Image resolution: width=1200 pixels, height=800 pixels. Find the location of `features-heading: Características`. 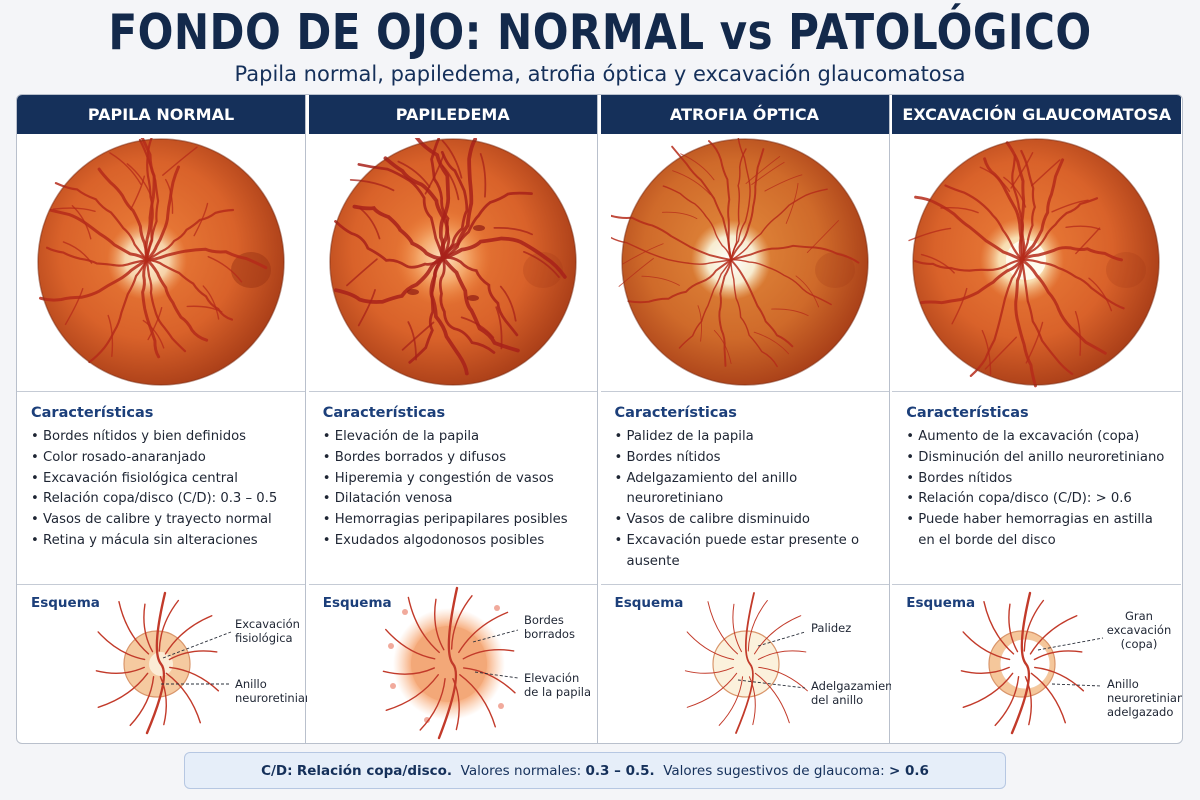

features-heading: Características is located at coordinates (92, 413).